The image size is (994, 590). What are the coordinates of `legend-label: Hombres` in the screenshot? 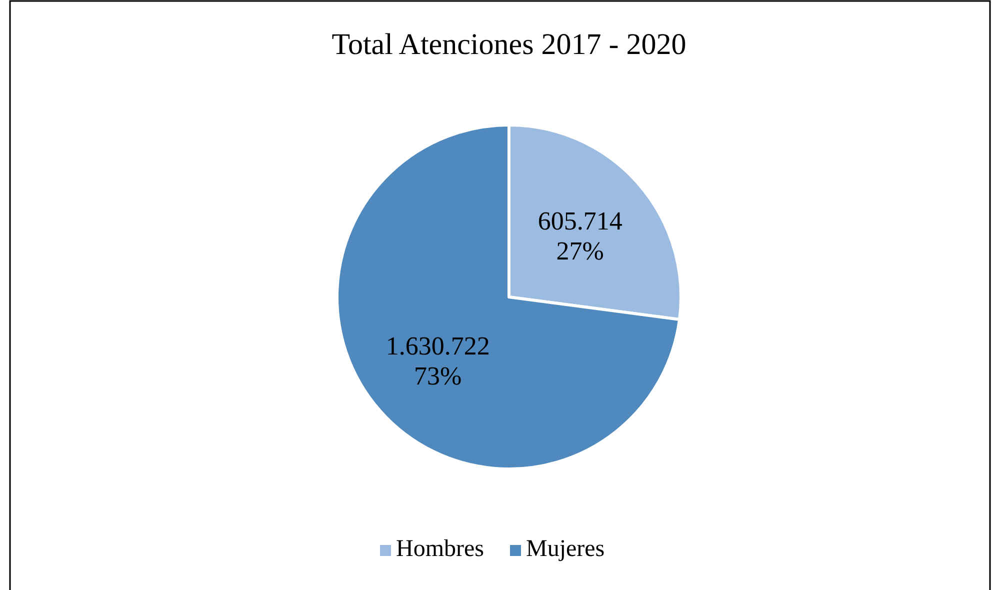 It's located at (440, 549).